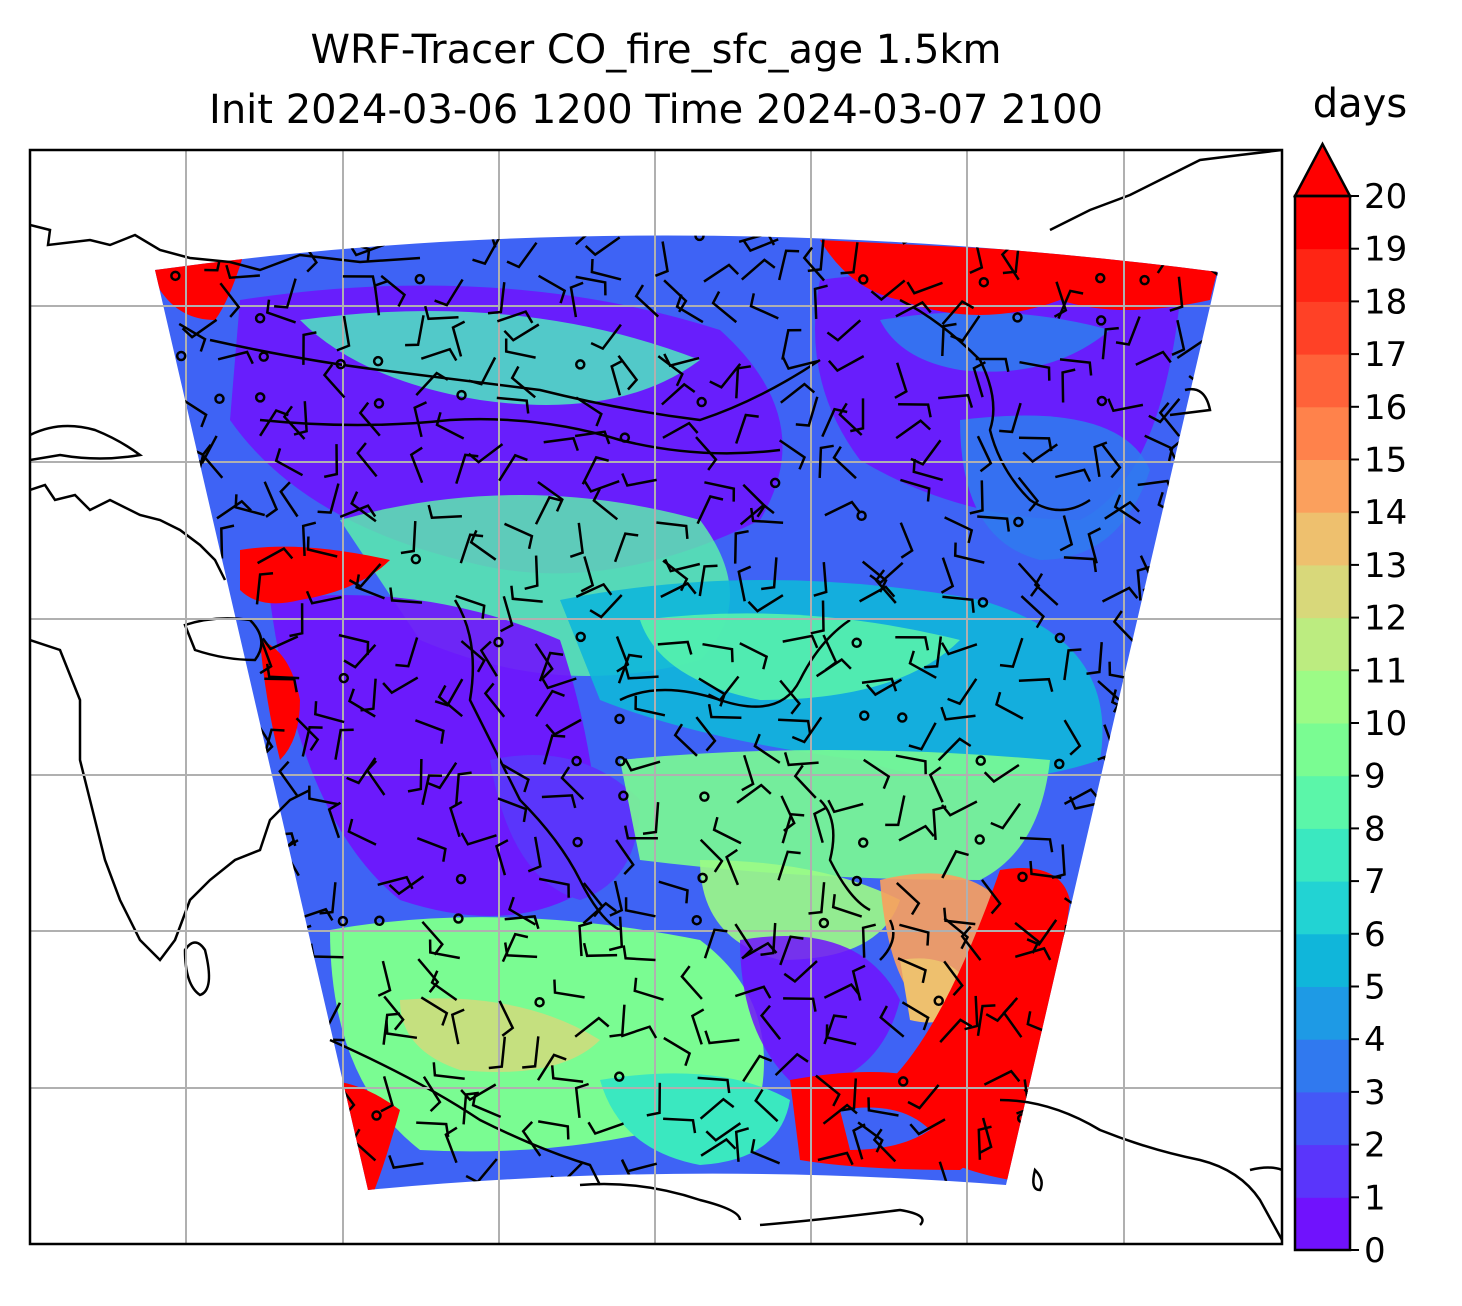 Image resolution: width=1462 pixels, height=1306 pixels. What do you see at coordinates (1385, 461) in the screenshot?
I see `colorbar-tick-label: 15` at bounding box center [1385, 461].